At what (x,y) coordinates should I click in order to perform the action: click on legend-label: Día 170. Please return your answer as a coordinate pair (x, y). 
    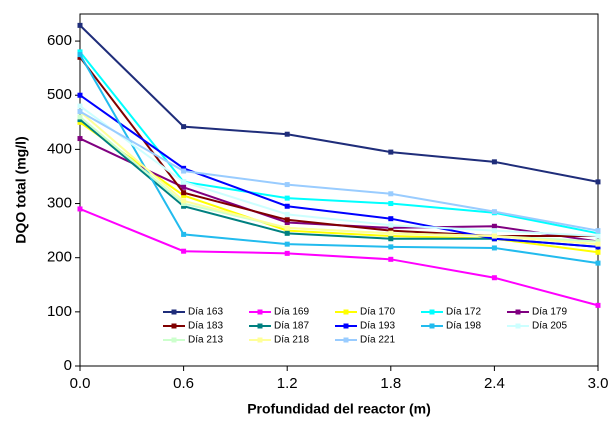
    Looking at the image, I should click on (377, 312).